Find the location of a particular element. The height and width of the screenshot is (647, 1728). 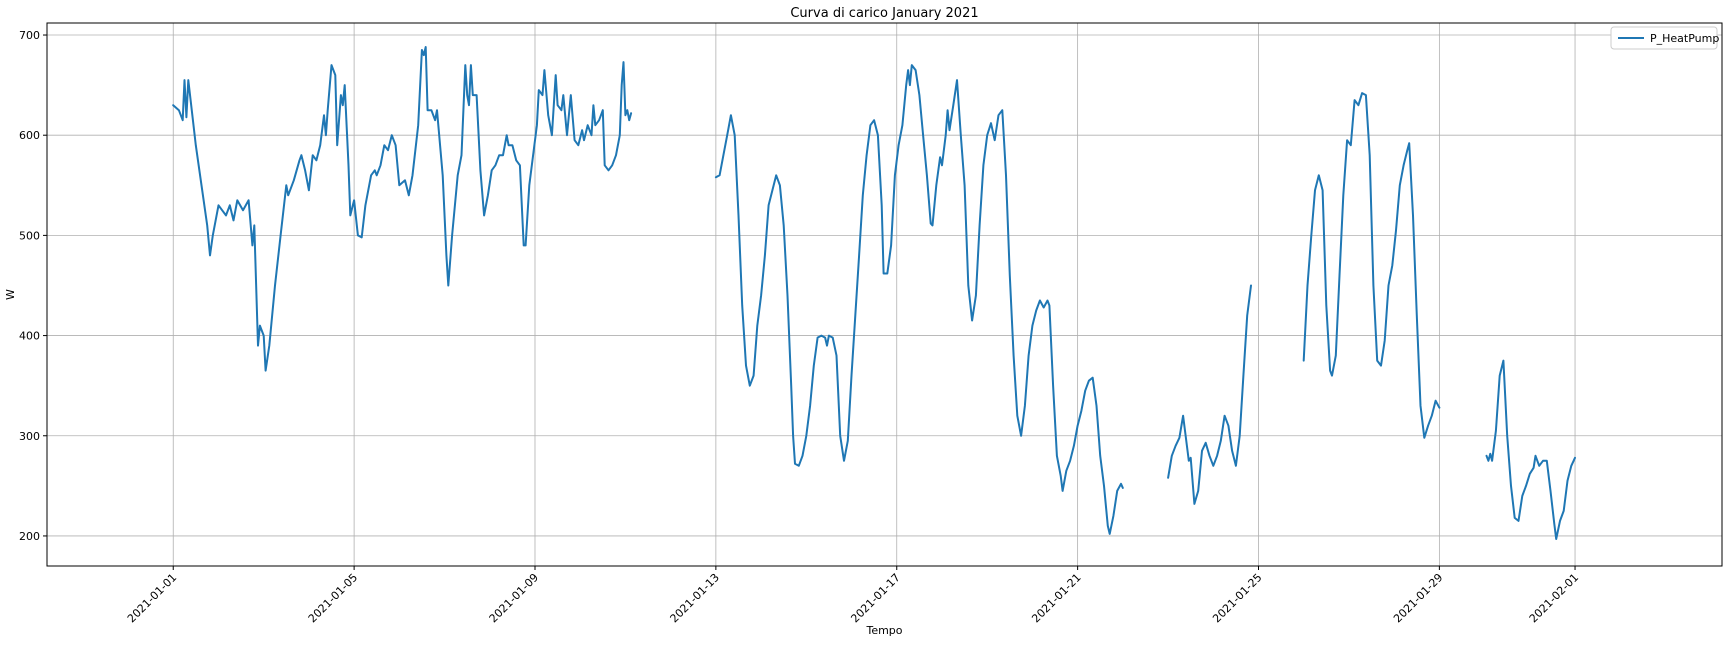

x-axis-label: Tempo is located at coordinates (883, 630).